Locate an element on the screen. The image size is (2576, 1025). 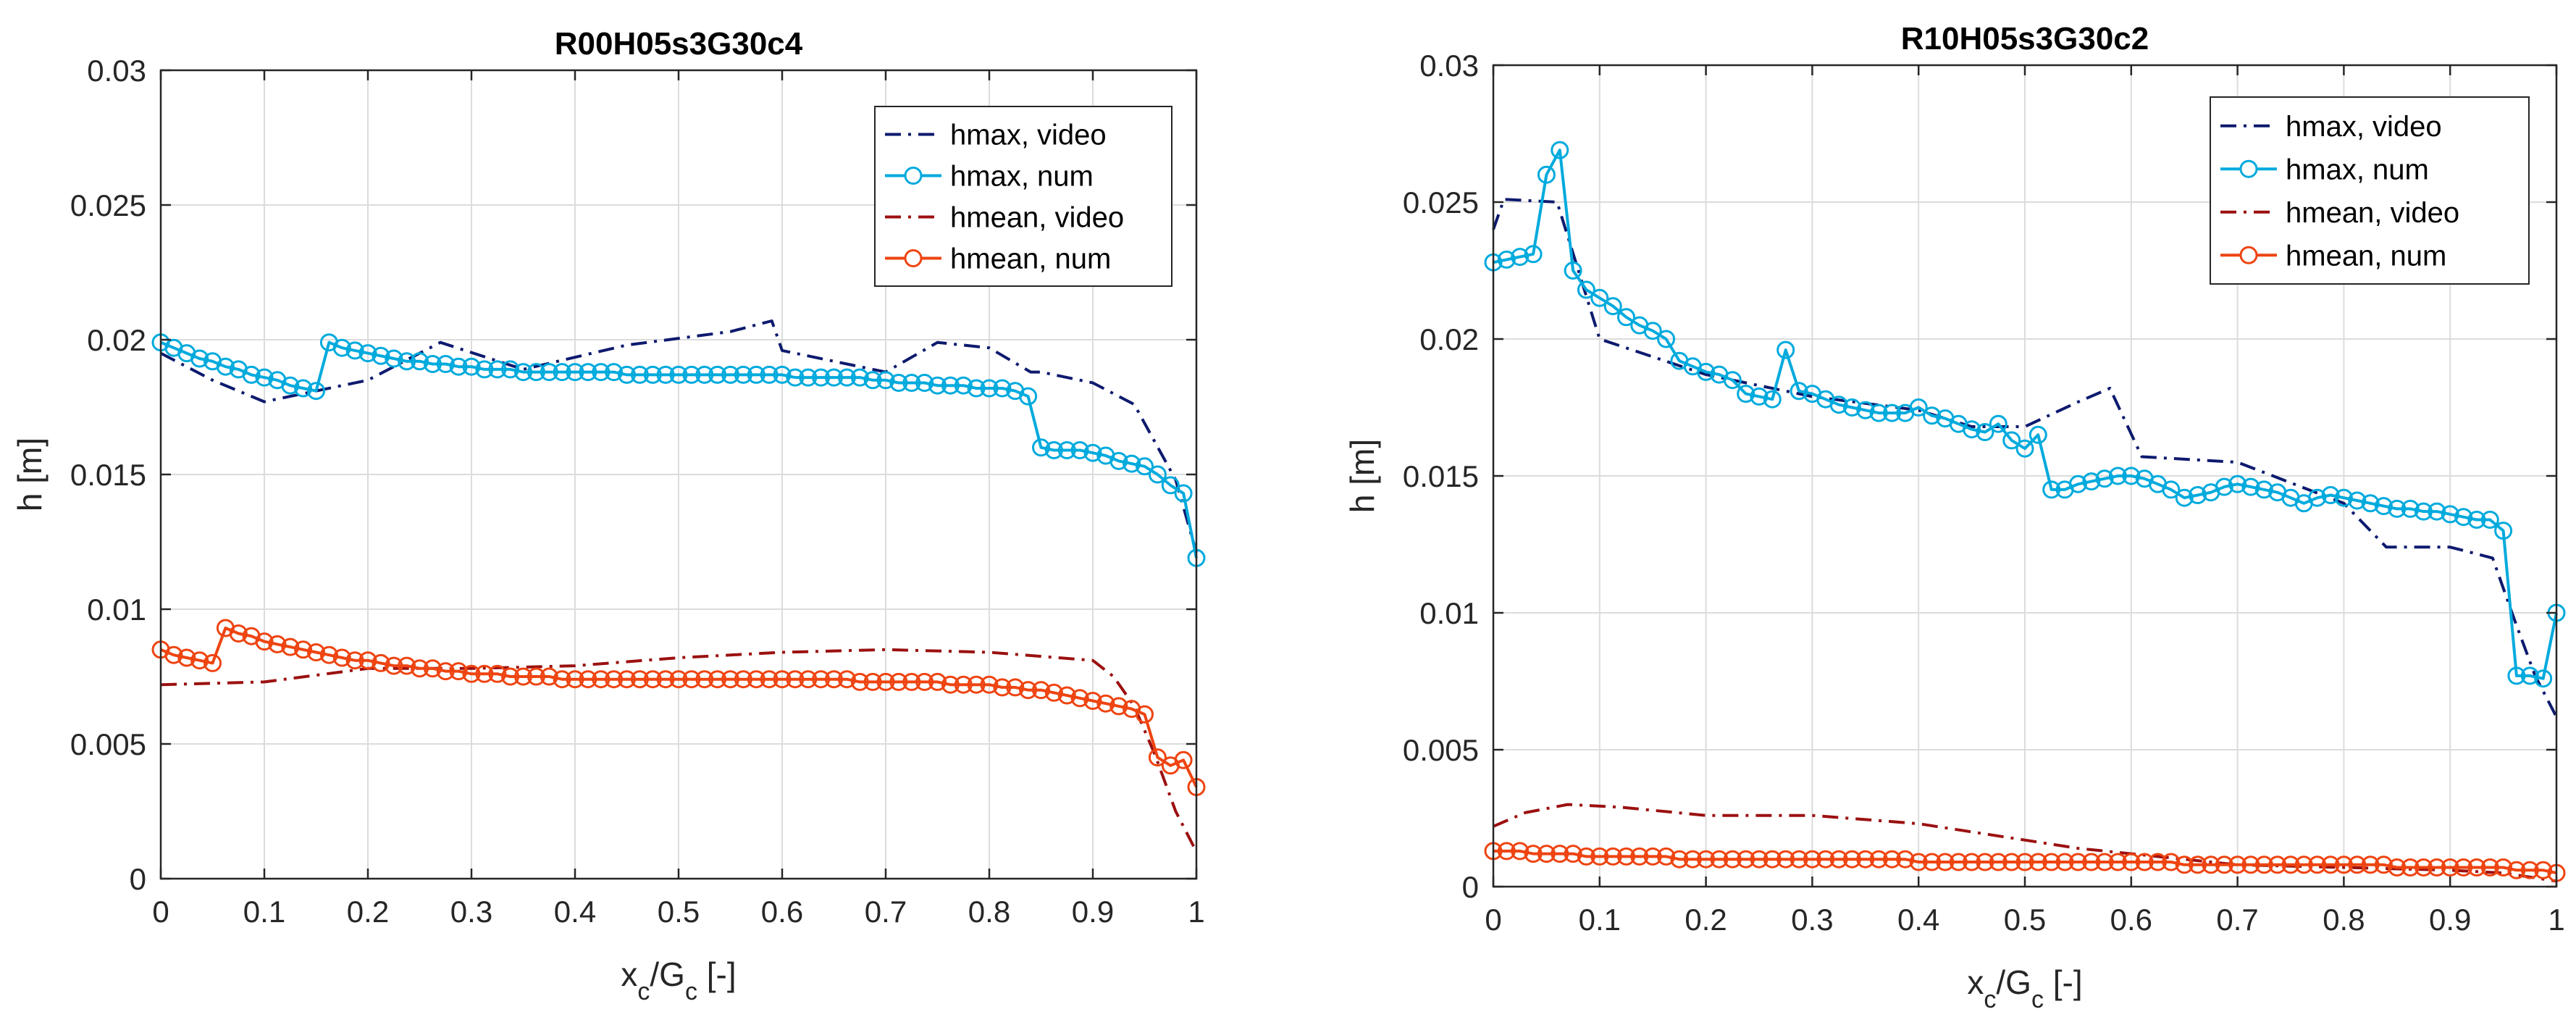
x-axis-label-text: x is located at coordinates (629, 974).